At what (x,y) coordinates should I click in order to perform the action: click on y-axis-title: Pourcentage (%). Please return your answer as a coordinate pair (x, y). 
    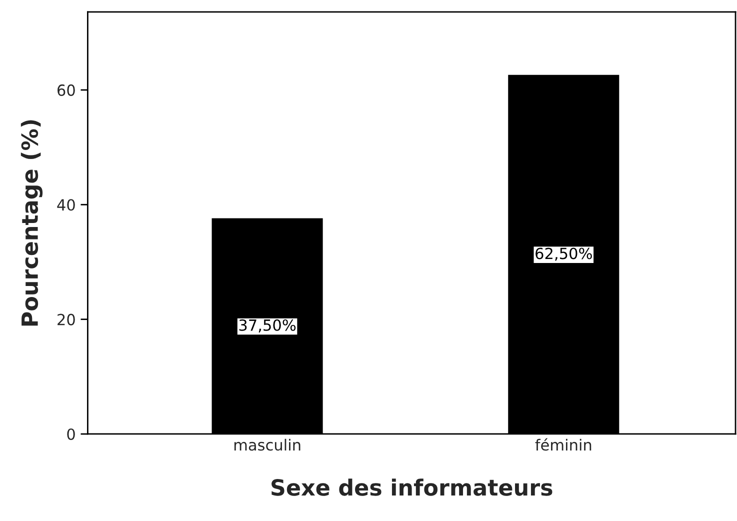
    Looking at the image, I should click on (31, 223).